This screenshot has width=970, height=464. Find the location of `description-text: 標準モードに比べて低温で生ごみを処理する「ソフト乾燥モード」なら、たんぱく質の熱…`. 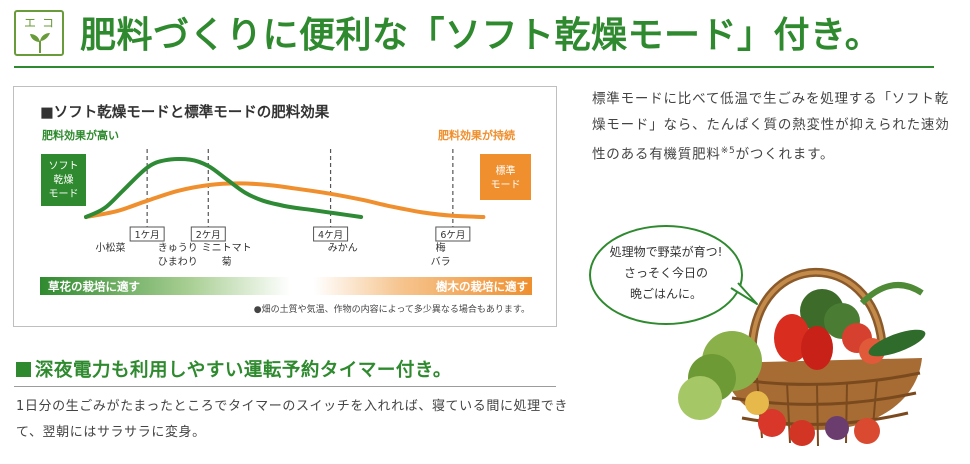

description-text: 標準モードに比べて低温で生ごみを処理する「ソフト乾燥モード」なら、たんぱく質の熱… is located at coordinates (772, 127).